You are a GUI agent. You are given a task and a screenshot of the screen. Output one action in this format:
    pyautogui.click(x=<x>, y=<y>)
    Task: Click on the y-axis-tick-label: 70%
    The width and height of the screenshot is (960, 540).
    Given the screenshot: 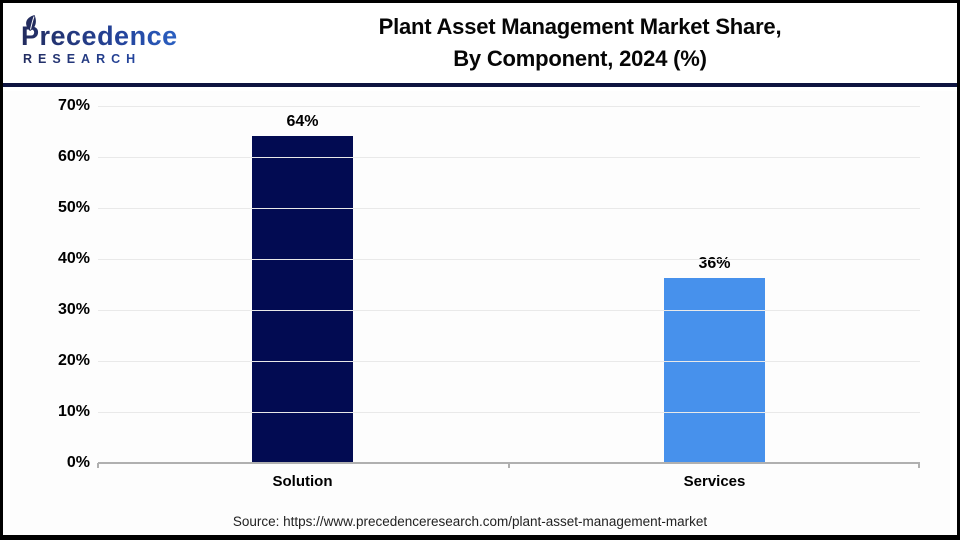 What is the action you would take?
    pyautogui.click(x=73, y=105)
    